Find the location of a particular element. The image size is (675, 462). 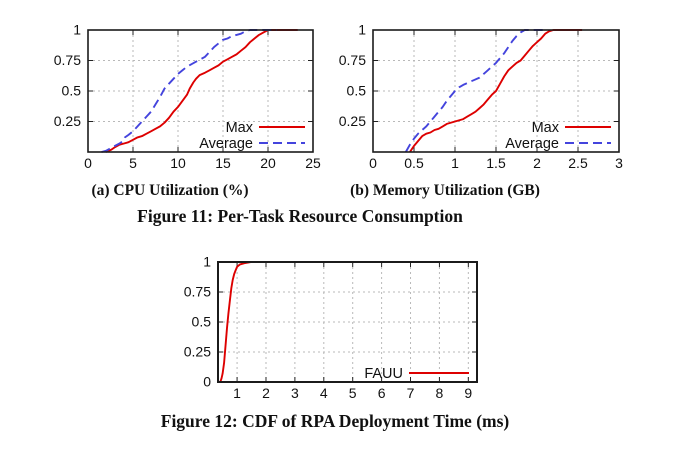

x-tick-label: 8 is located at coordinates (440, 393).